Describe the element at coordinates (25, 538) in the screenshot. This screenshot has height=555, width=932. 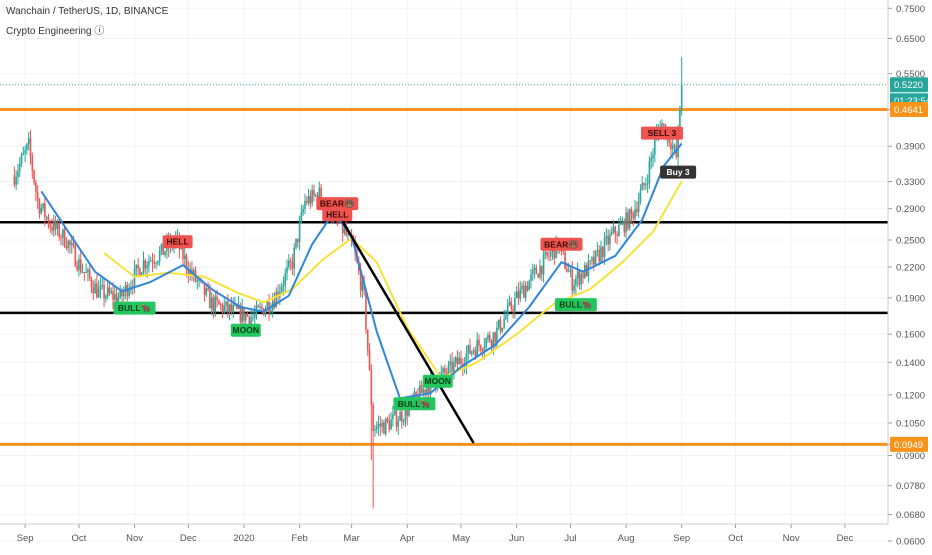
I see `x-tick-label: Sep` at that location.